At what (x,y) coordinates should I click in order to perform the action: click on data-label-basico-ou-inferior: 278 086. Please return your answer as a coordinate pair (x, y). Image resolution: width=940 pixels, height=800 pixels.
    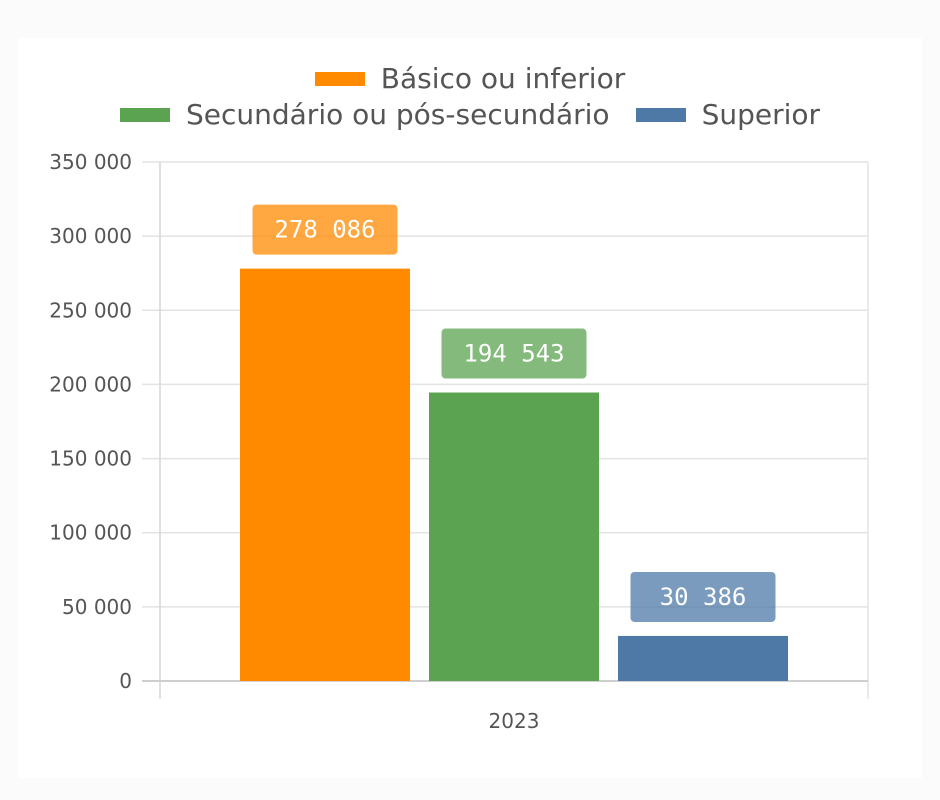
    Looking at the image, I should click on (324, 230).